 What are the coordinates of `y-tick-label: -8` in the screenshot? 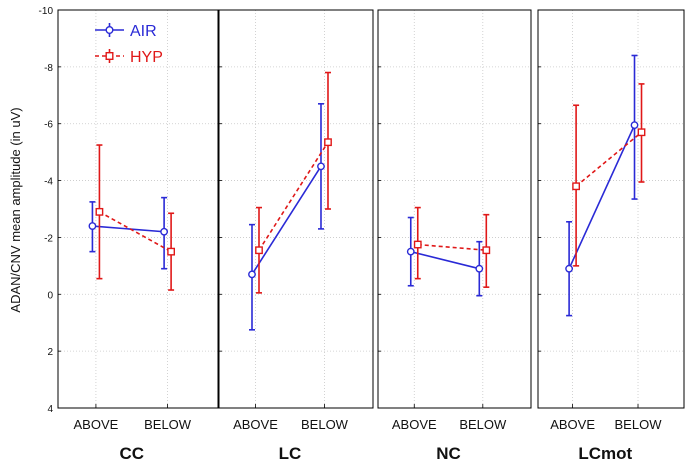 It's located at (48, 68).